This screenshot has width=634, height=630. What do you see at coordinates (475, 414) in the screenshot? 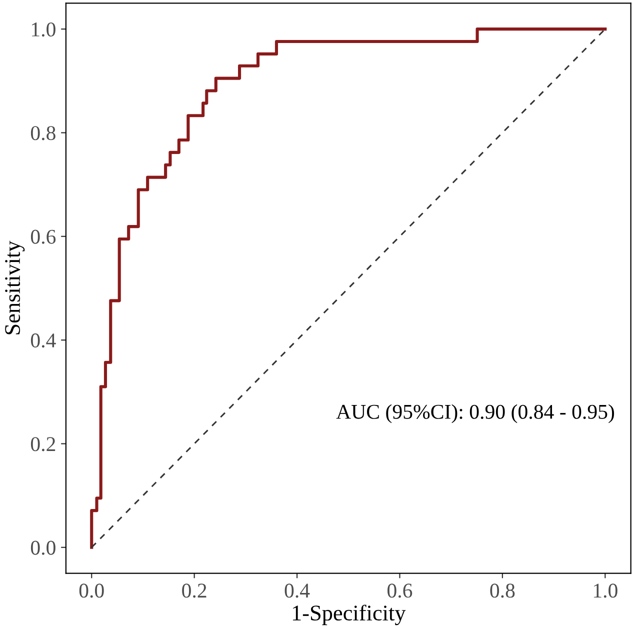
I see `annotation: AUC (95%CI): 0.90 (0.84 - 0.95)` at bounding box center [475, 414].